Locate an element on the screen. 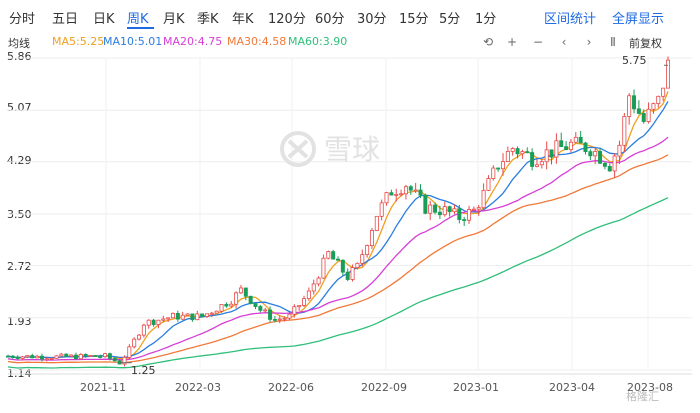 Image resolution: width=700 pixels, height=413 pixels. scroll-right-icon: › is located at coordinates (589, 42).